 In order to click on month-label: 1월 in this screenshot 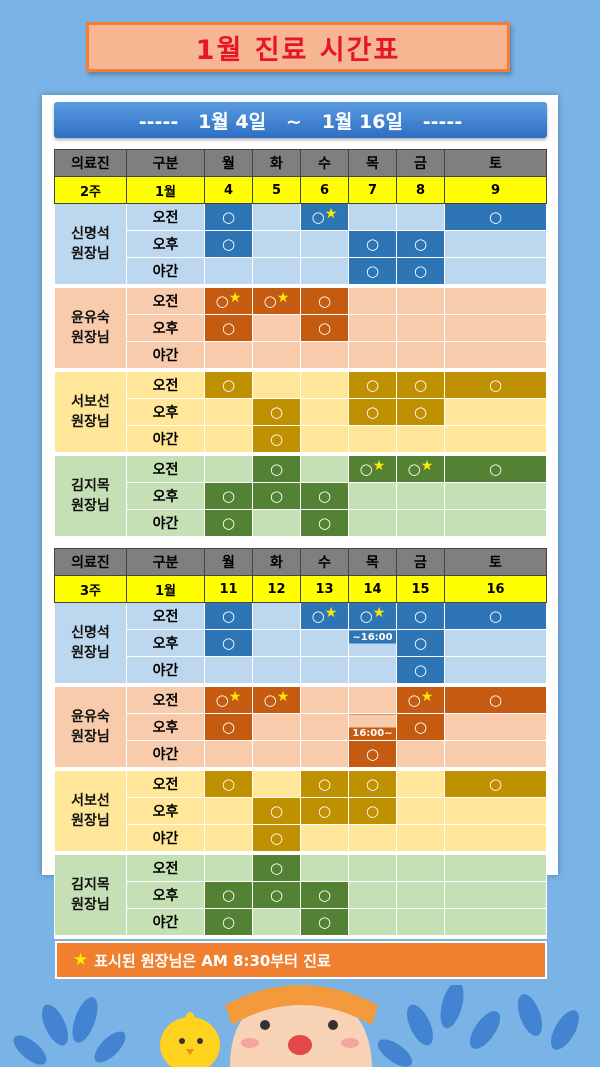, I will do `click(165, 589)`.